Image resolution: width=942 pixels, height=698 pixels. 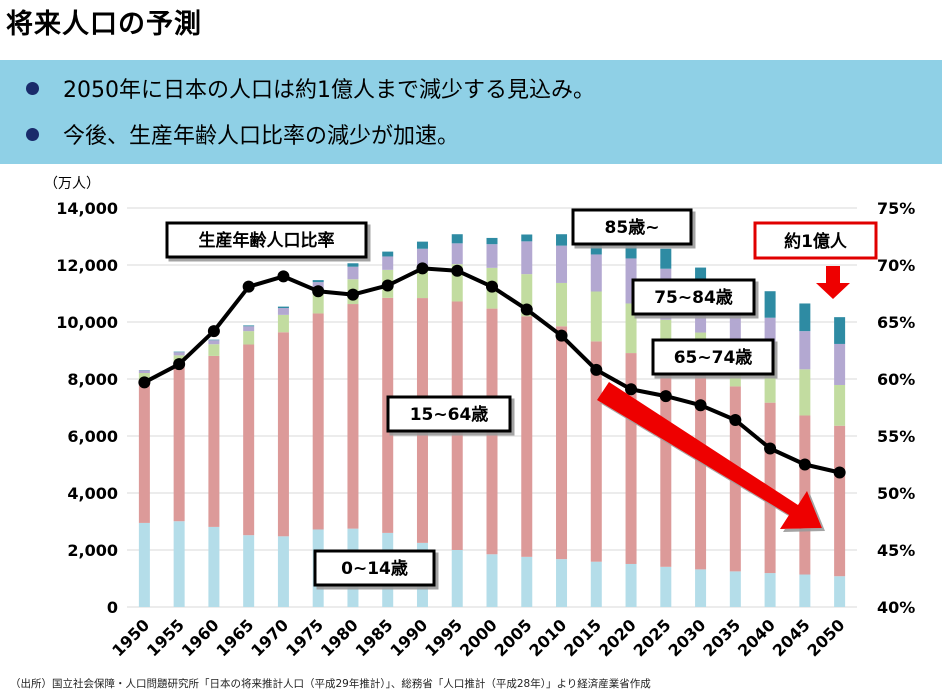 What do you see at coordinates (562, 264) in the screenshot?
I see `bar-segment-2010-s3` at bounding box center [562, 264].